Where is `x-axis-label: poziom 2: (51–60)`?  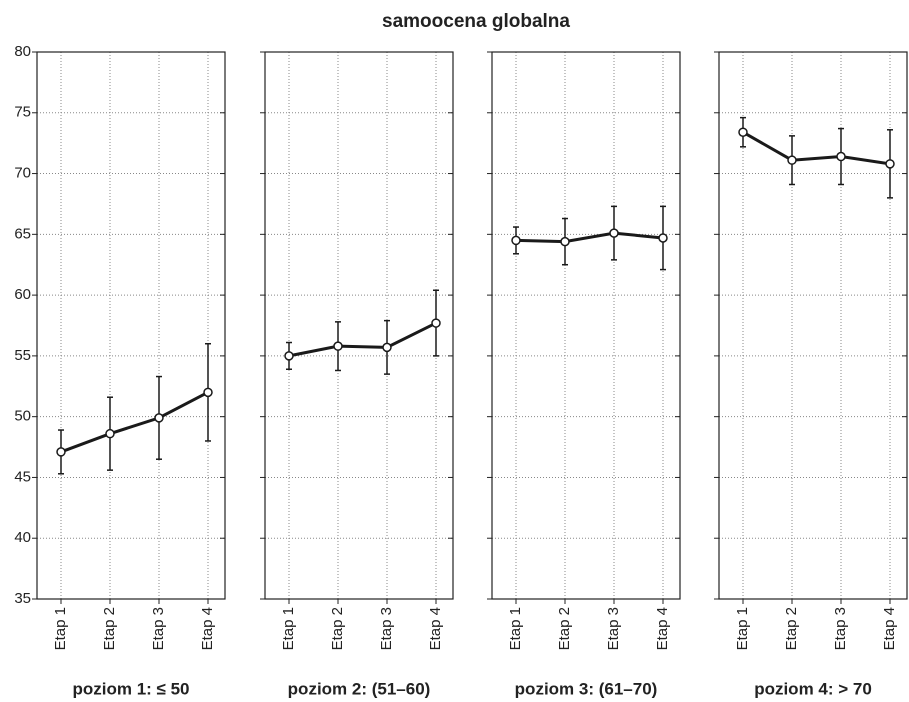
x-axis-label: poziom 2: (51–60) is located at coordinates (359, 688).